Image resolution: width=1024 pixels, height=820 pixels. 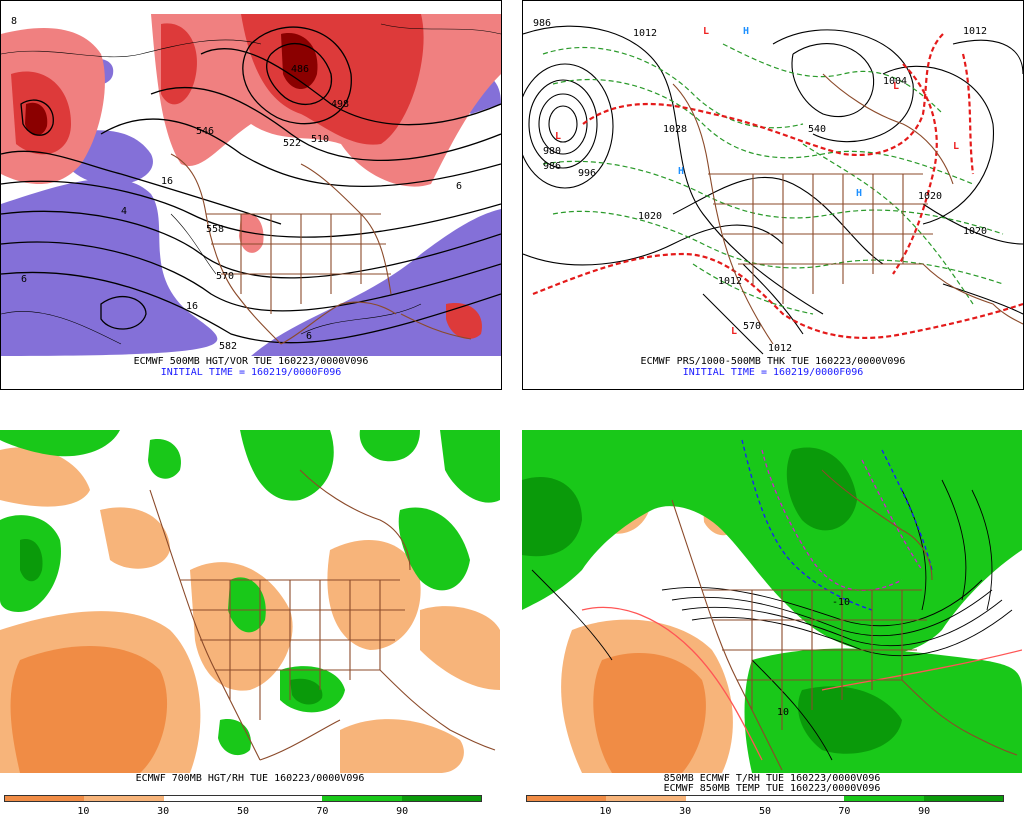 I want to click on temperature-labels: 10 -10, so click(x=813, y=657).